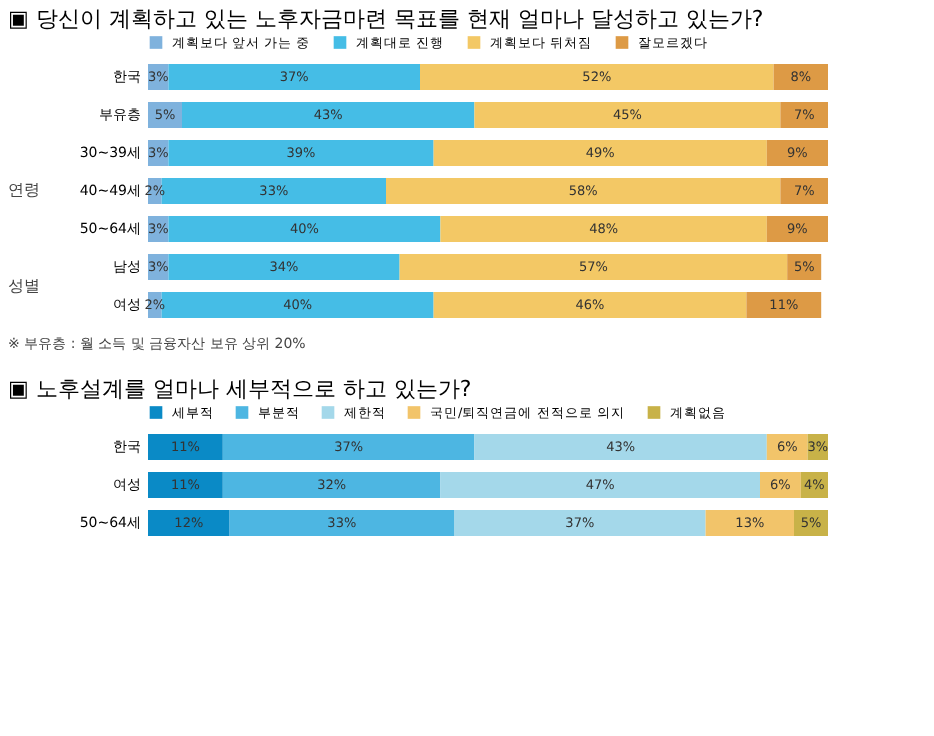 This screenshot has height=736, width=934. I want to click on text: 성별, so click(24, 285).